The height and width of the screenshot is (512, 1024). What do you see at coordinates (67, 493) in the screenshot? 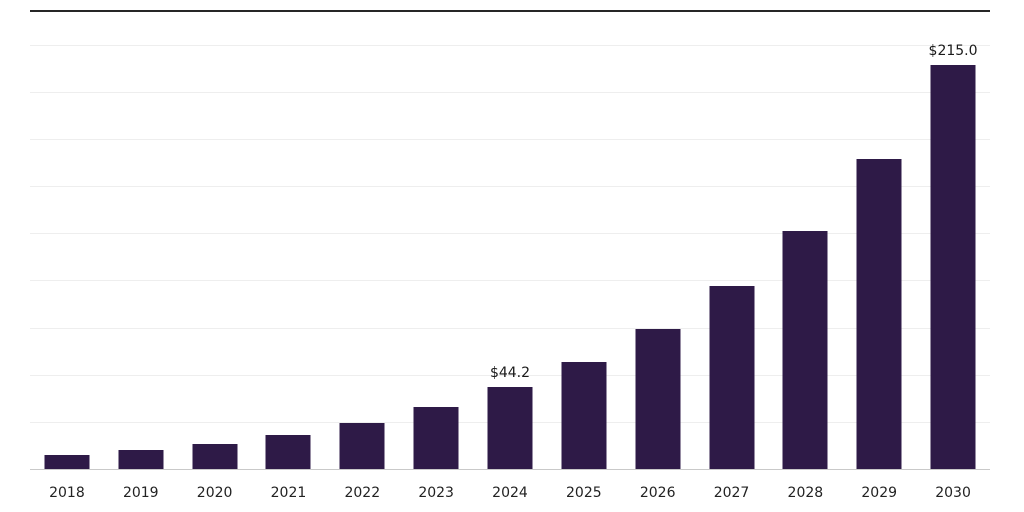
I see `x-axis-label-2018: 2018` at bounding box center [67, 493].